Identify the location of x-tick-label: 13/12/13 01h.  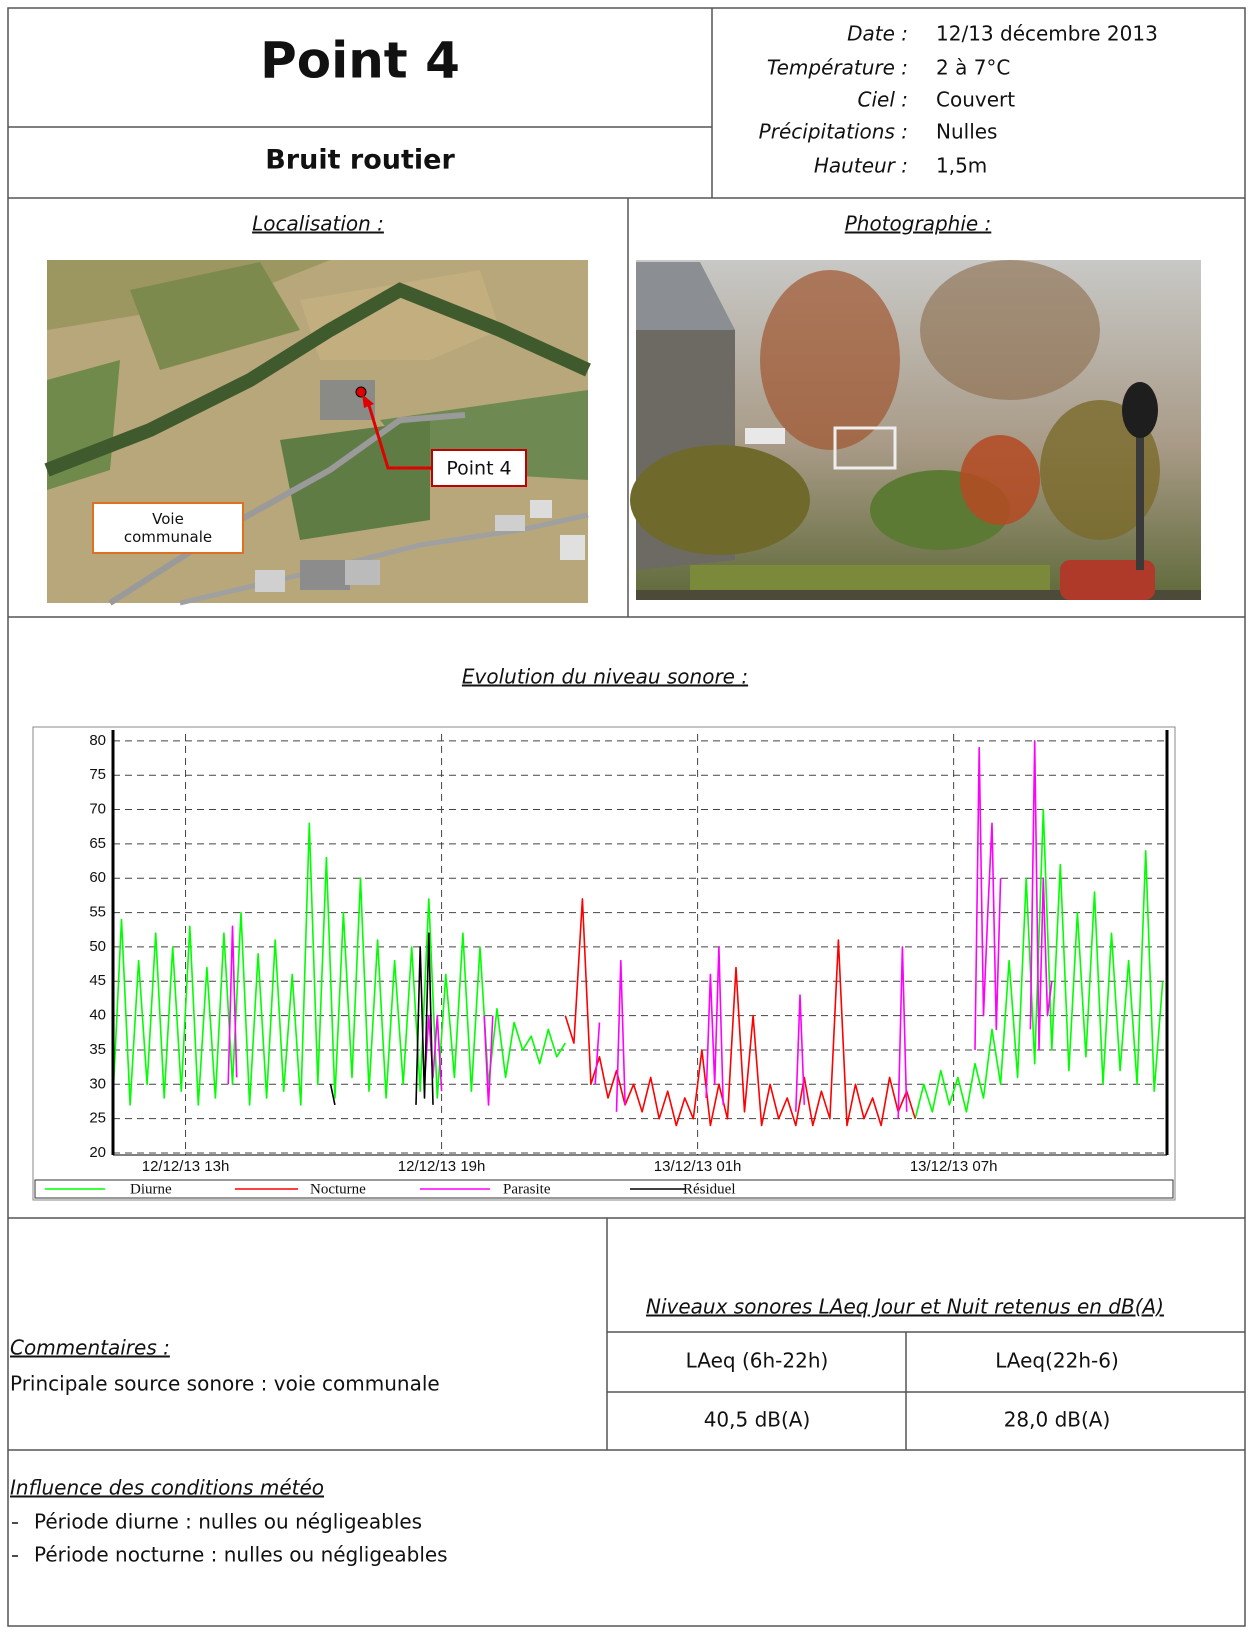
(698, 1166).